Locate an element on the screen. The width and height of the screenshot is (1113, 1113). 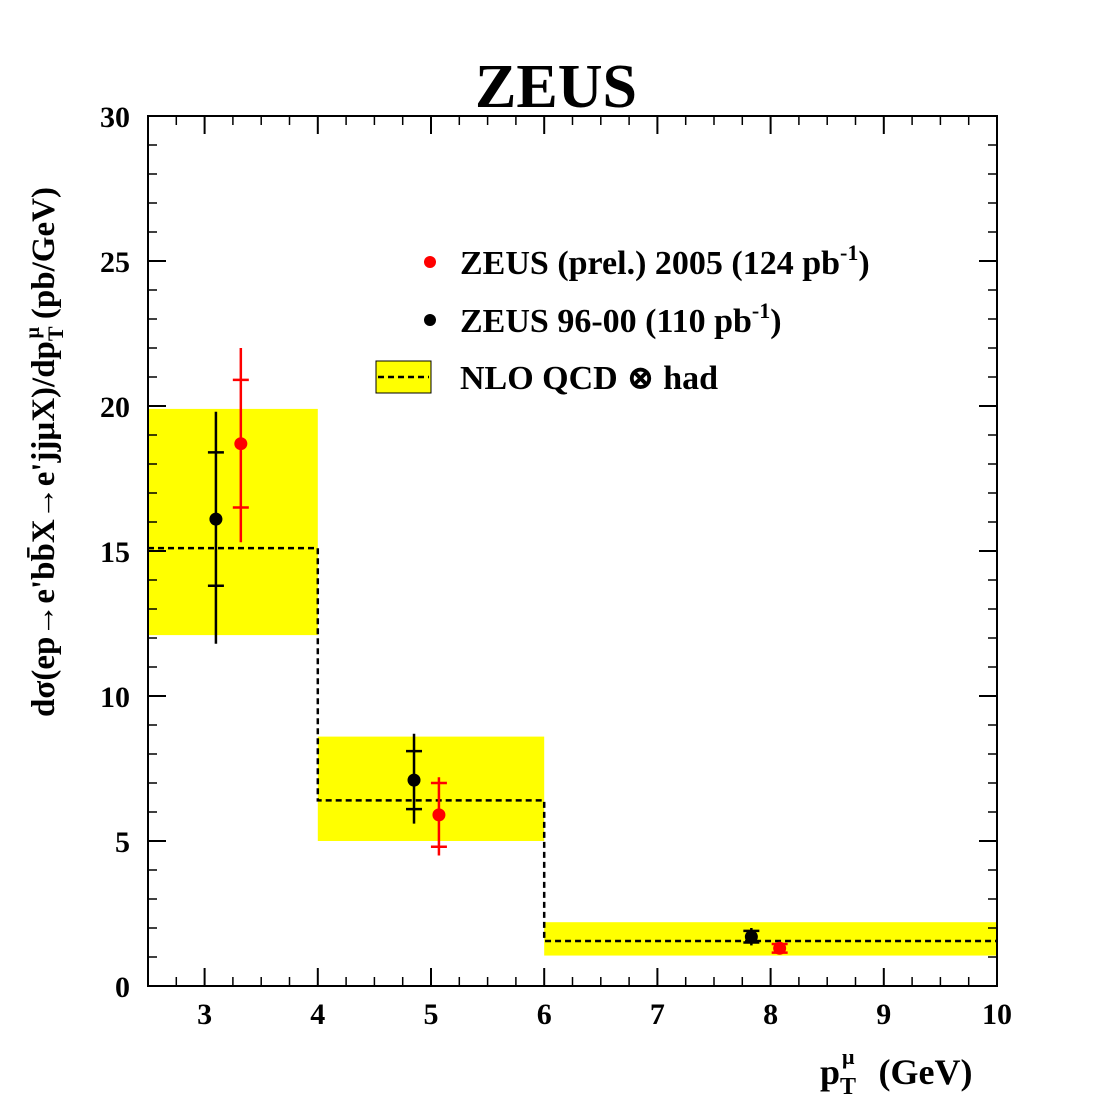
x-tick-label-10: 10 is located at coordinates (997, 1014).